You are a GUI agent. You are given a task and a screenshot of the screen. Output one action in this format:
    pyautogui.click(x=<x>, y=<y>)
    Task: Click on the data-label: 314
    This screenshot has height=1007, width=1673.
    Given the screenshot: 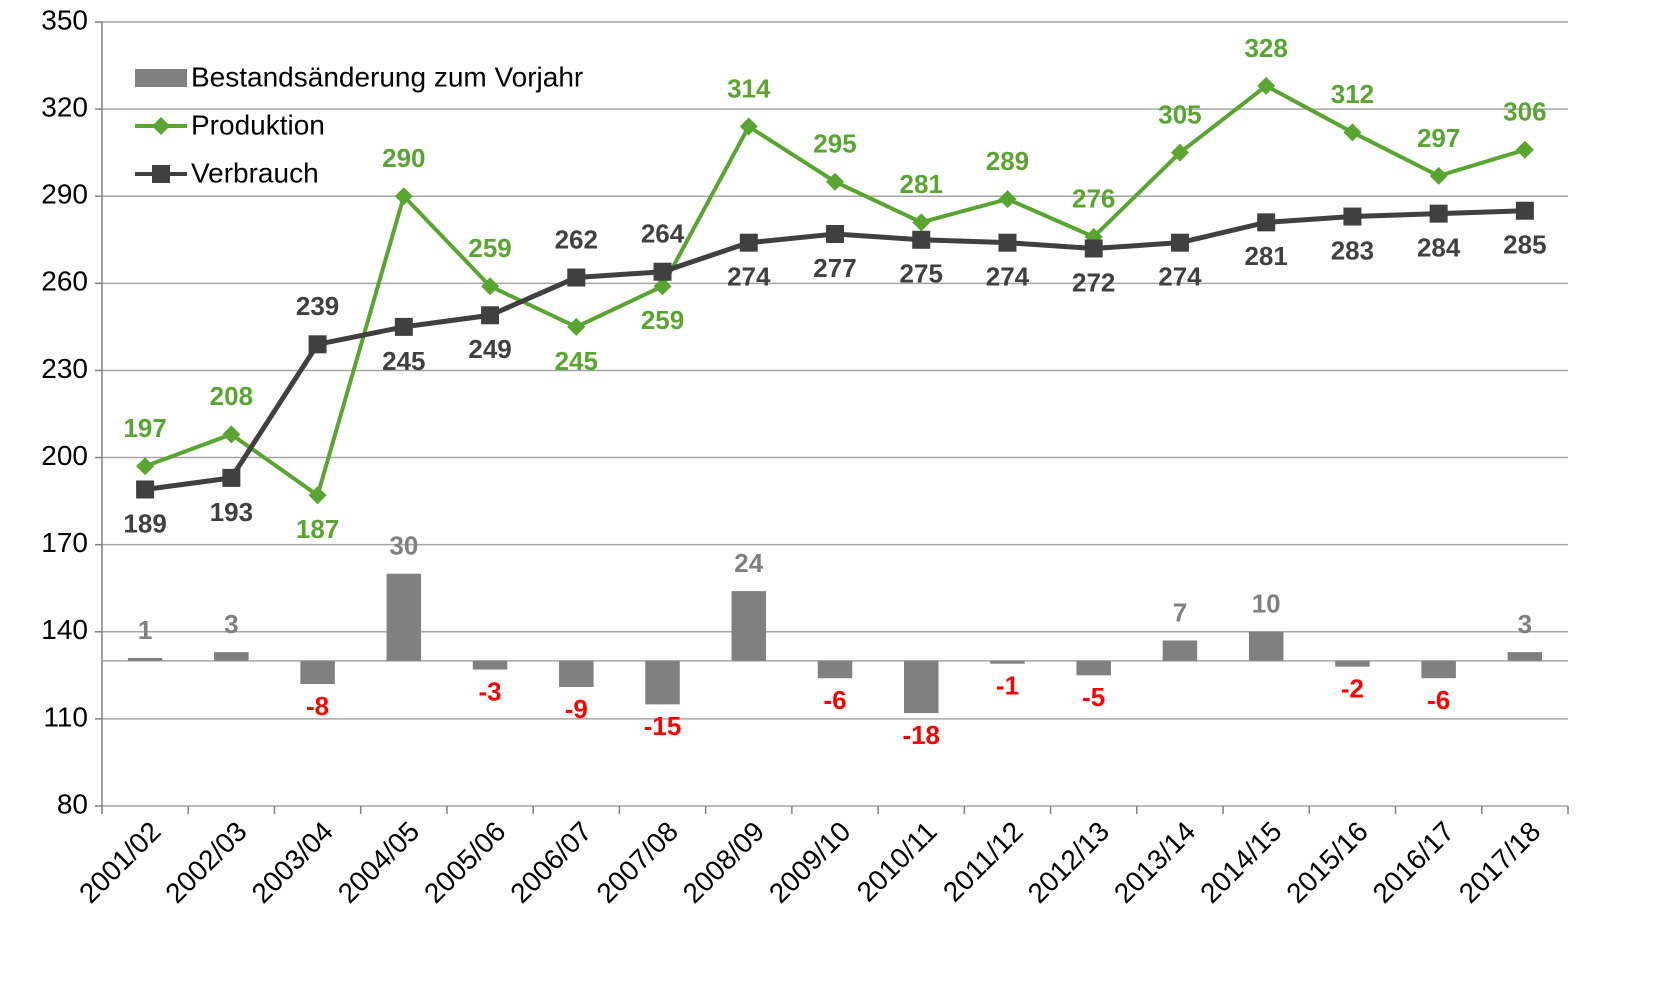 What is the action you would take?
    pyautogui.click(x=749, y=88)
    